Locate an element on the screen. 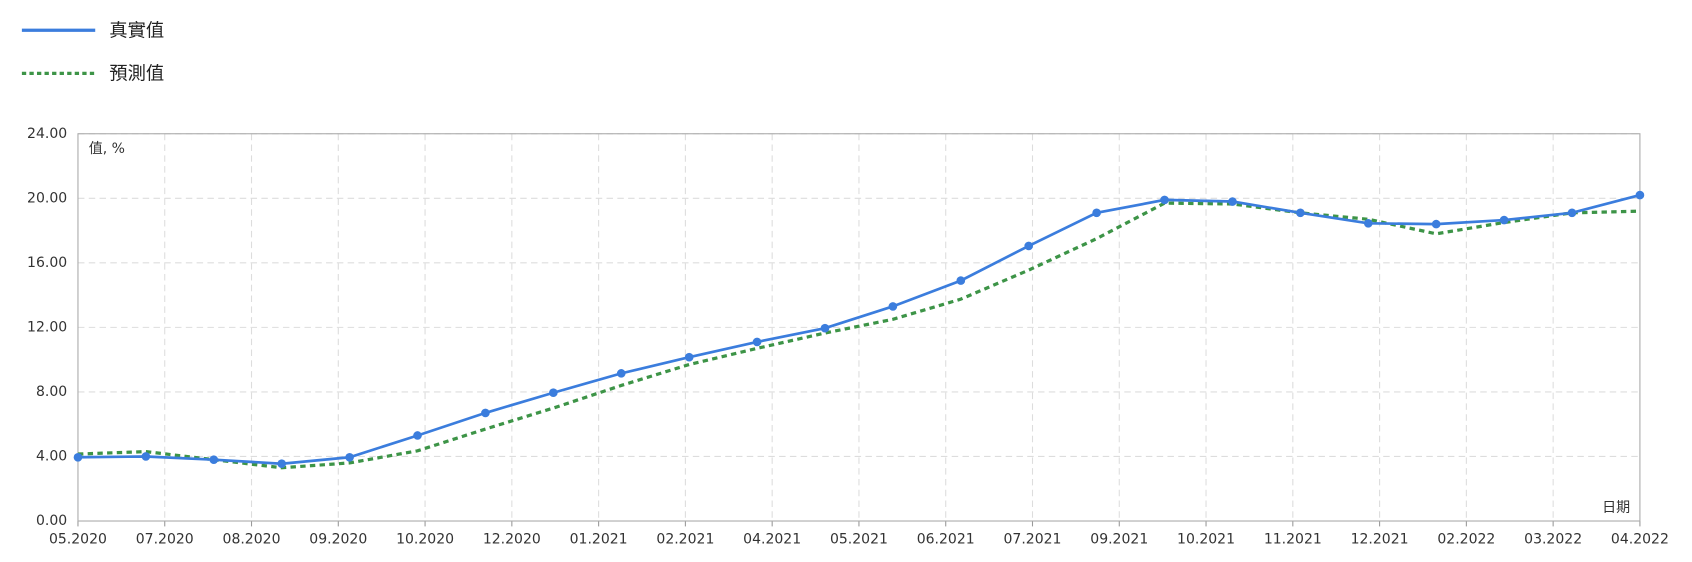  x-tick-label: 10.2020 is located at coordinates (425, 539).